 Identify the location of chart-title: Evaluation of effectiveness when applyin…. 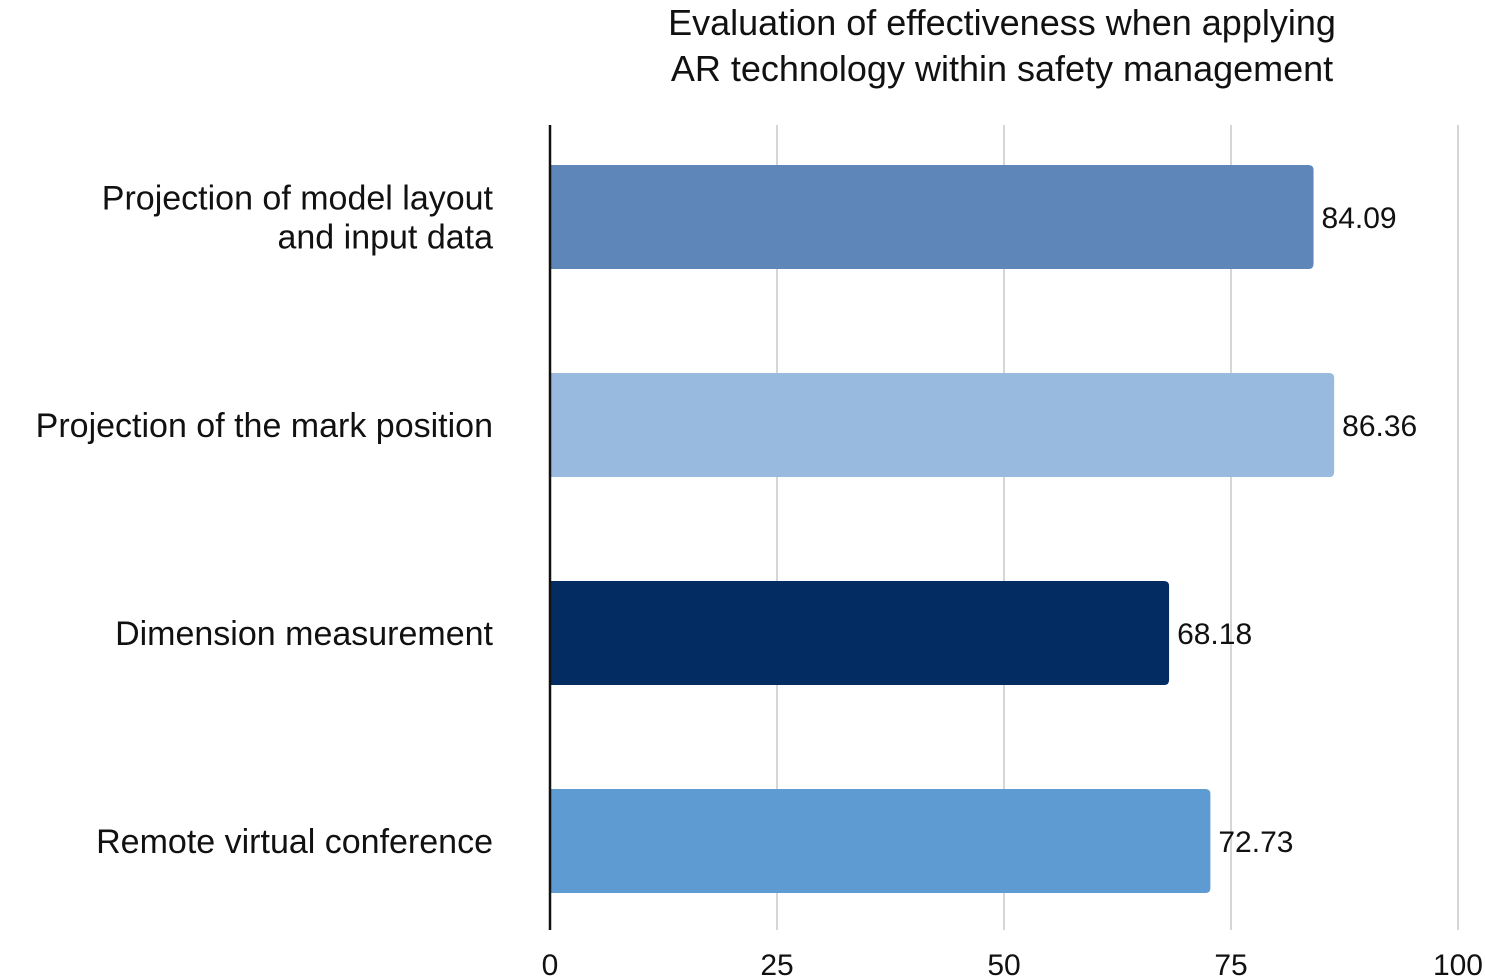
(1002, 46).